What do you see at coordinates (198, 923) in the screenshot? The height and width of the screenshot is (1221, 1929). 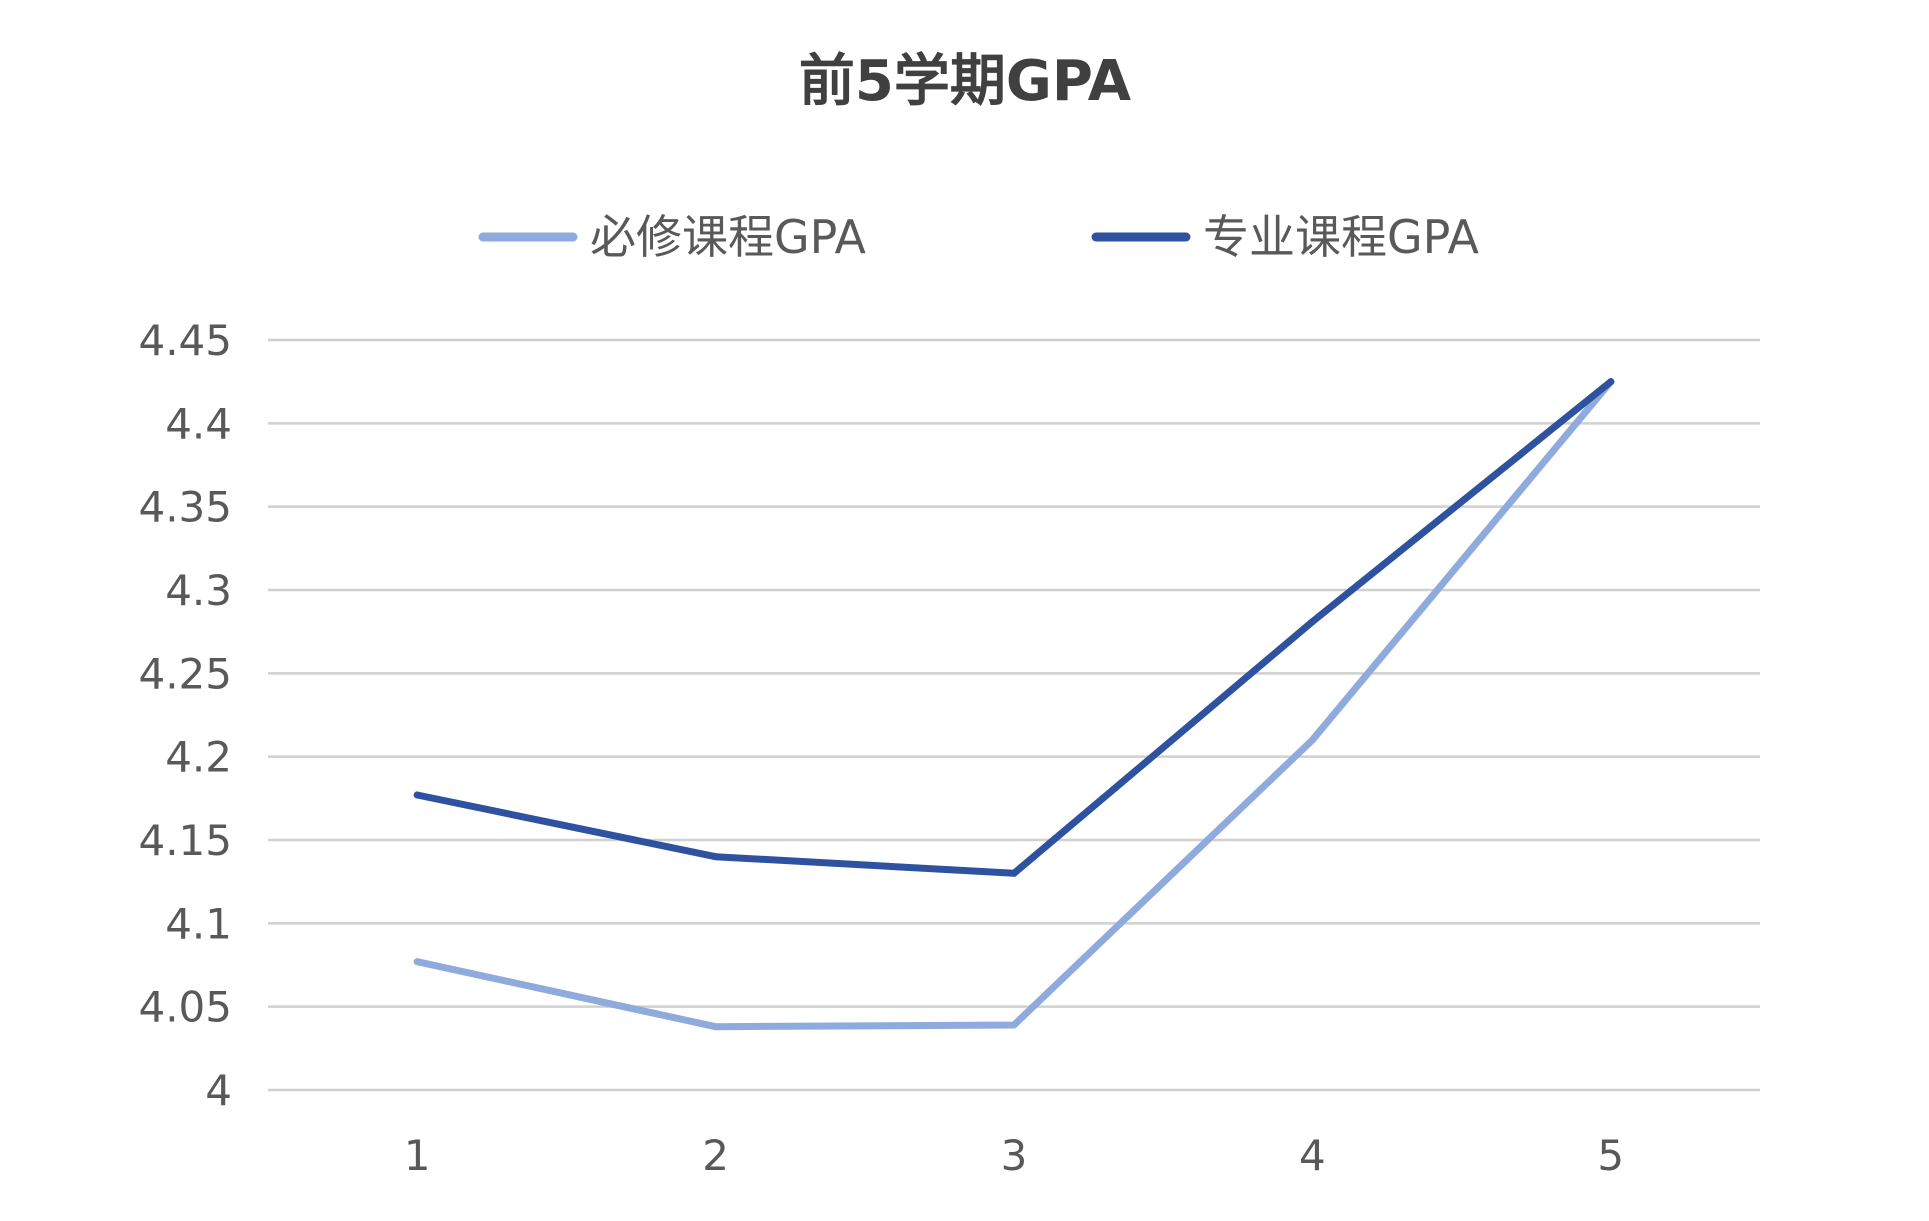 I see `y-tick-label-2: 4.1` at bounding box center [198, 923].